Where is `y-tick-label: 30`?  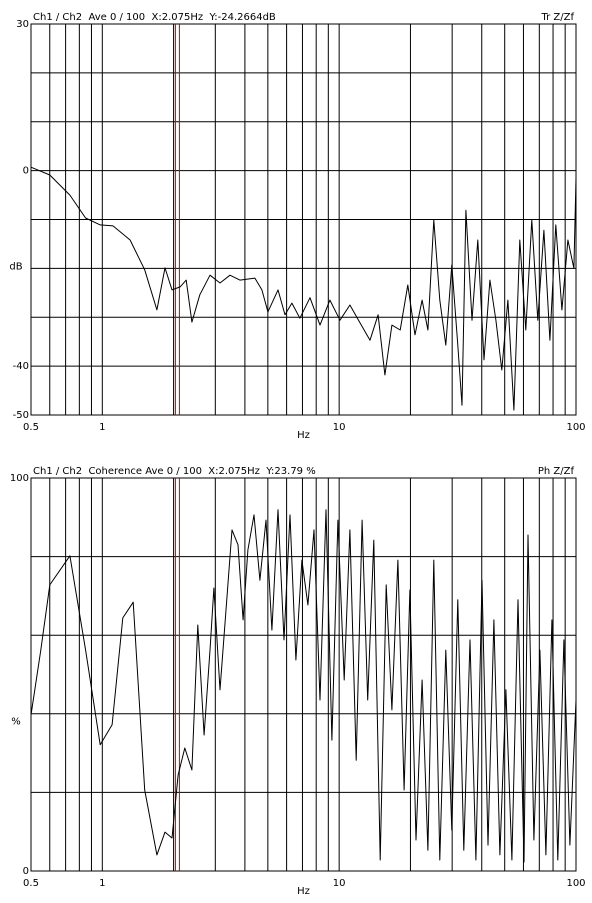 y-tick-label: 30 is located at coordinates (22, 24).